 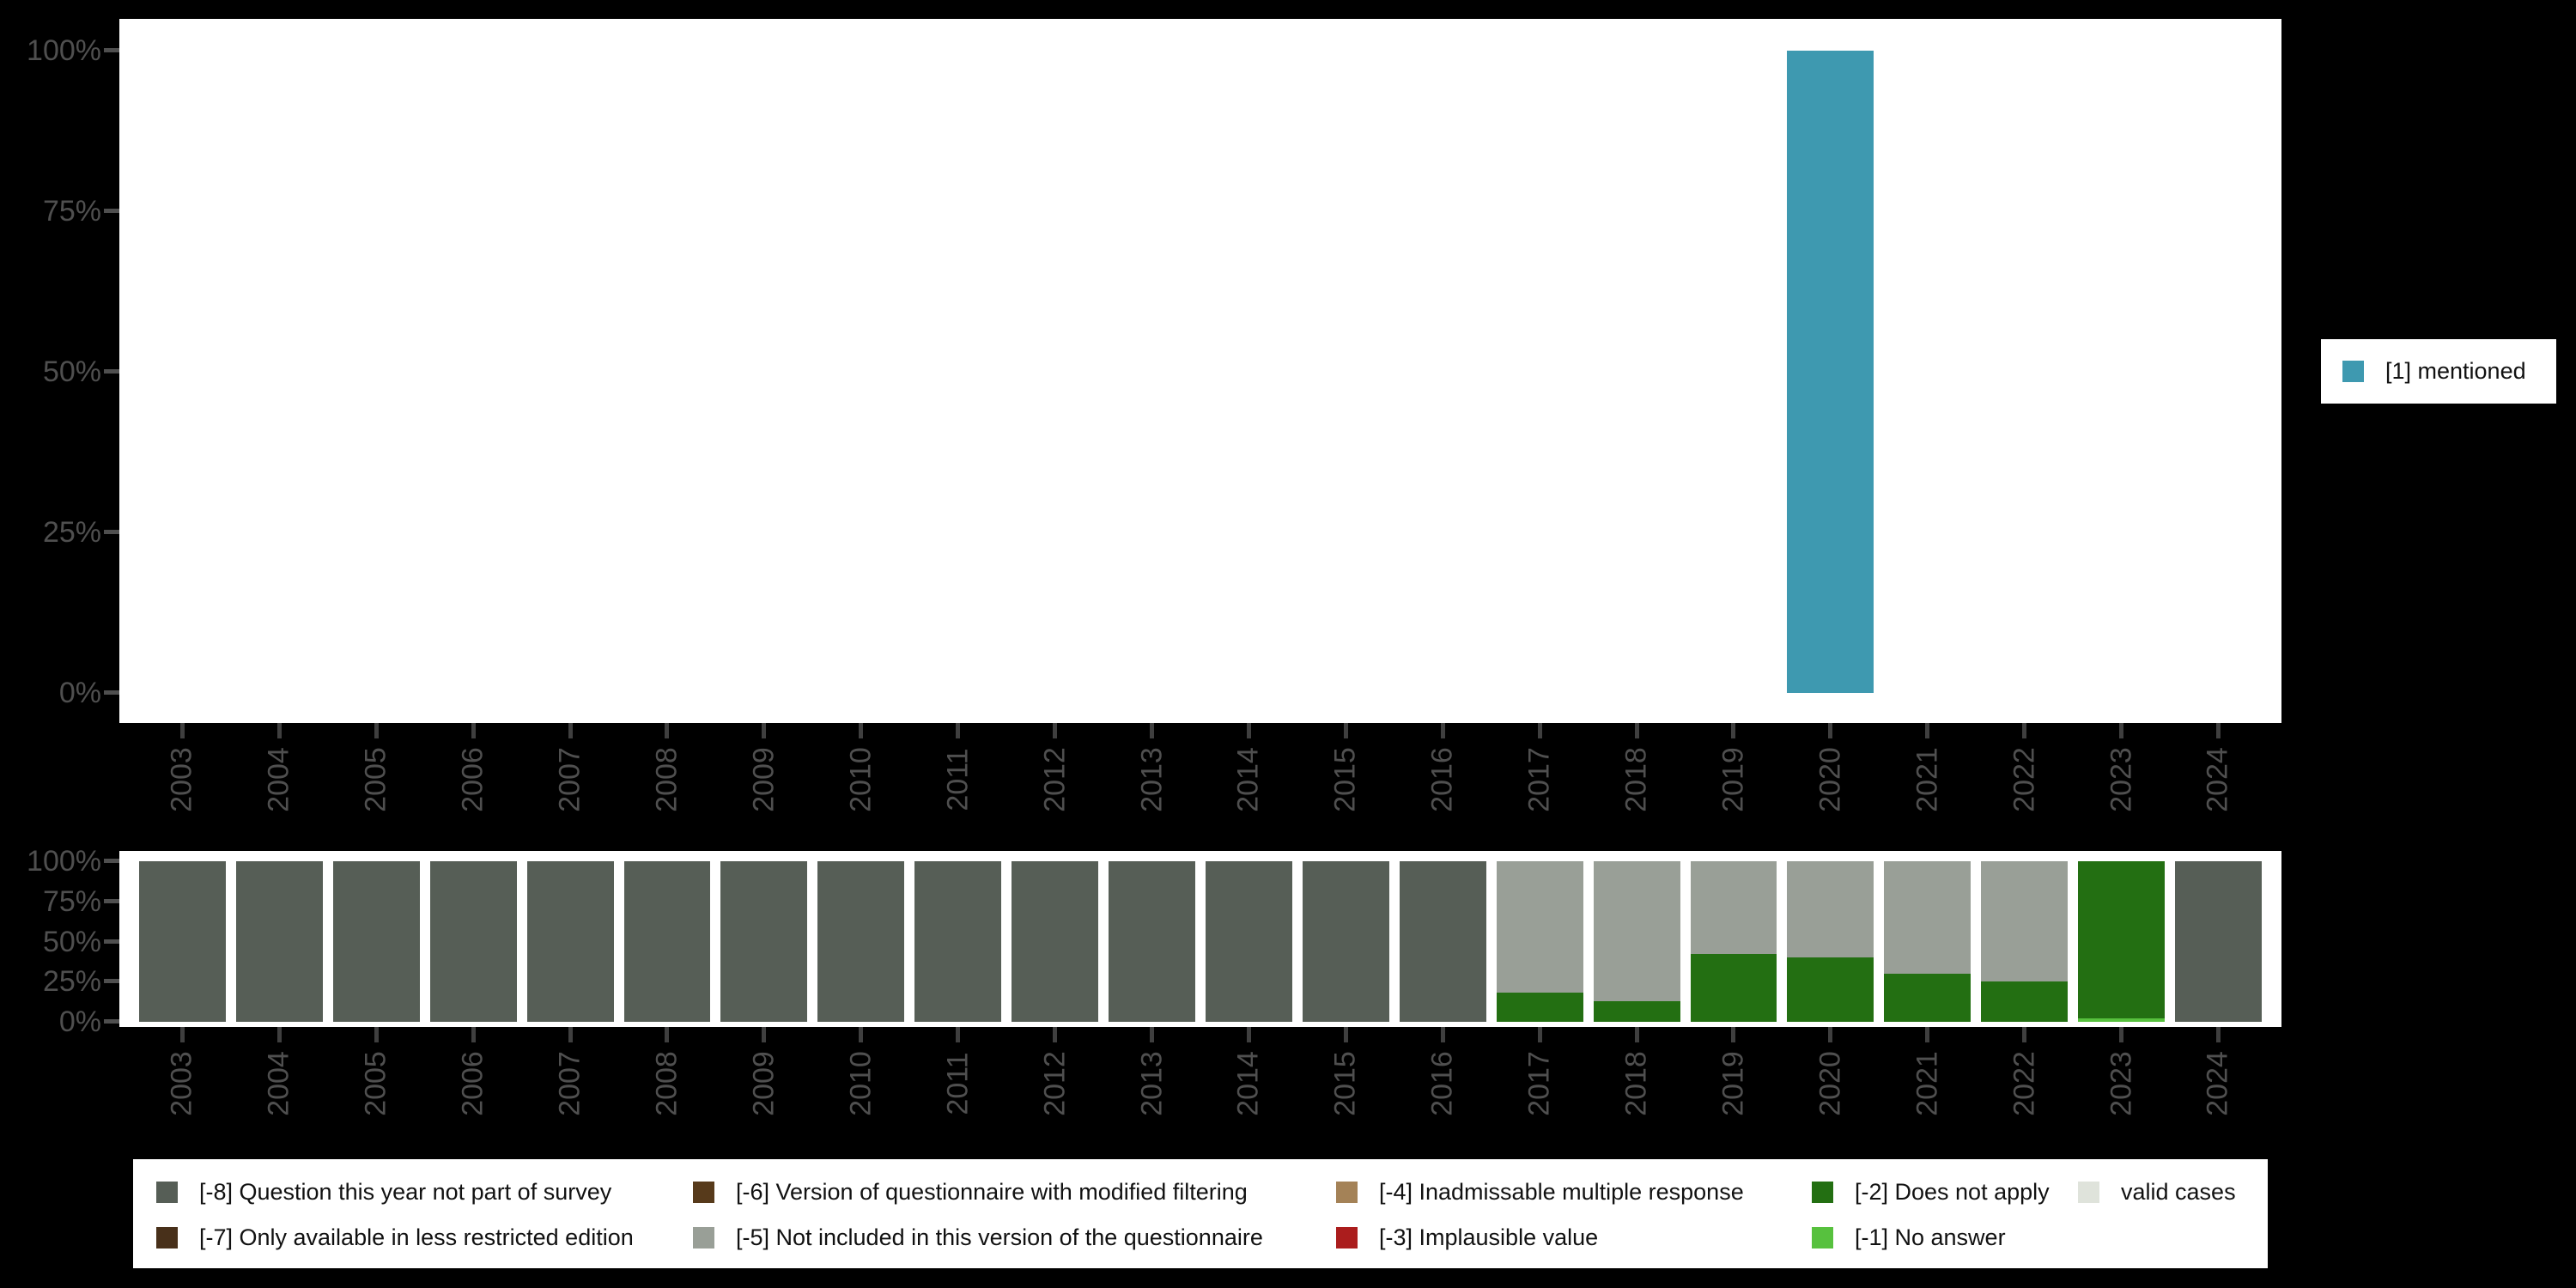 I want to click on year-tick-label: 2014, so click(x=1248, y=1083).